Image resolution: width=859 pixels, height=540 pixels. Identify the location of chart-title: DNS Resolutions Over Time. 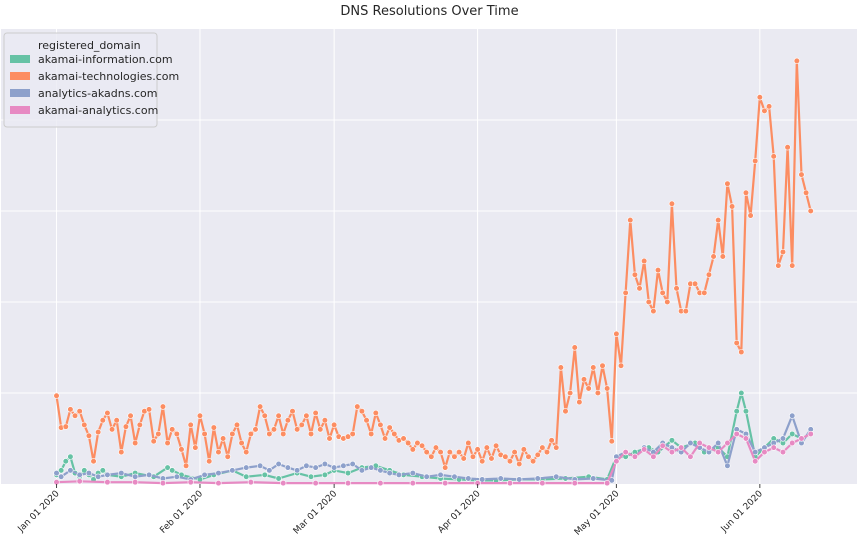
(429, 11).